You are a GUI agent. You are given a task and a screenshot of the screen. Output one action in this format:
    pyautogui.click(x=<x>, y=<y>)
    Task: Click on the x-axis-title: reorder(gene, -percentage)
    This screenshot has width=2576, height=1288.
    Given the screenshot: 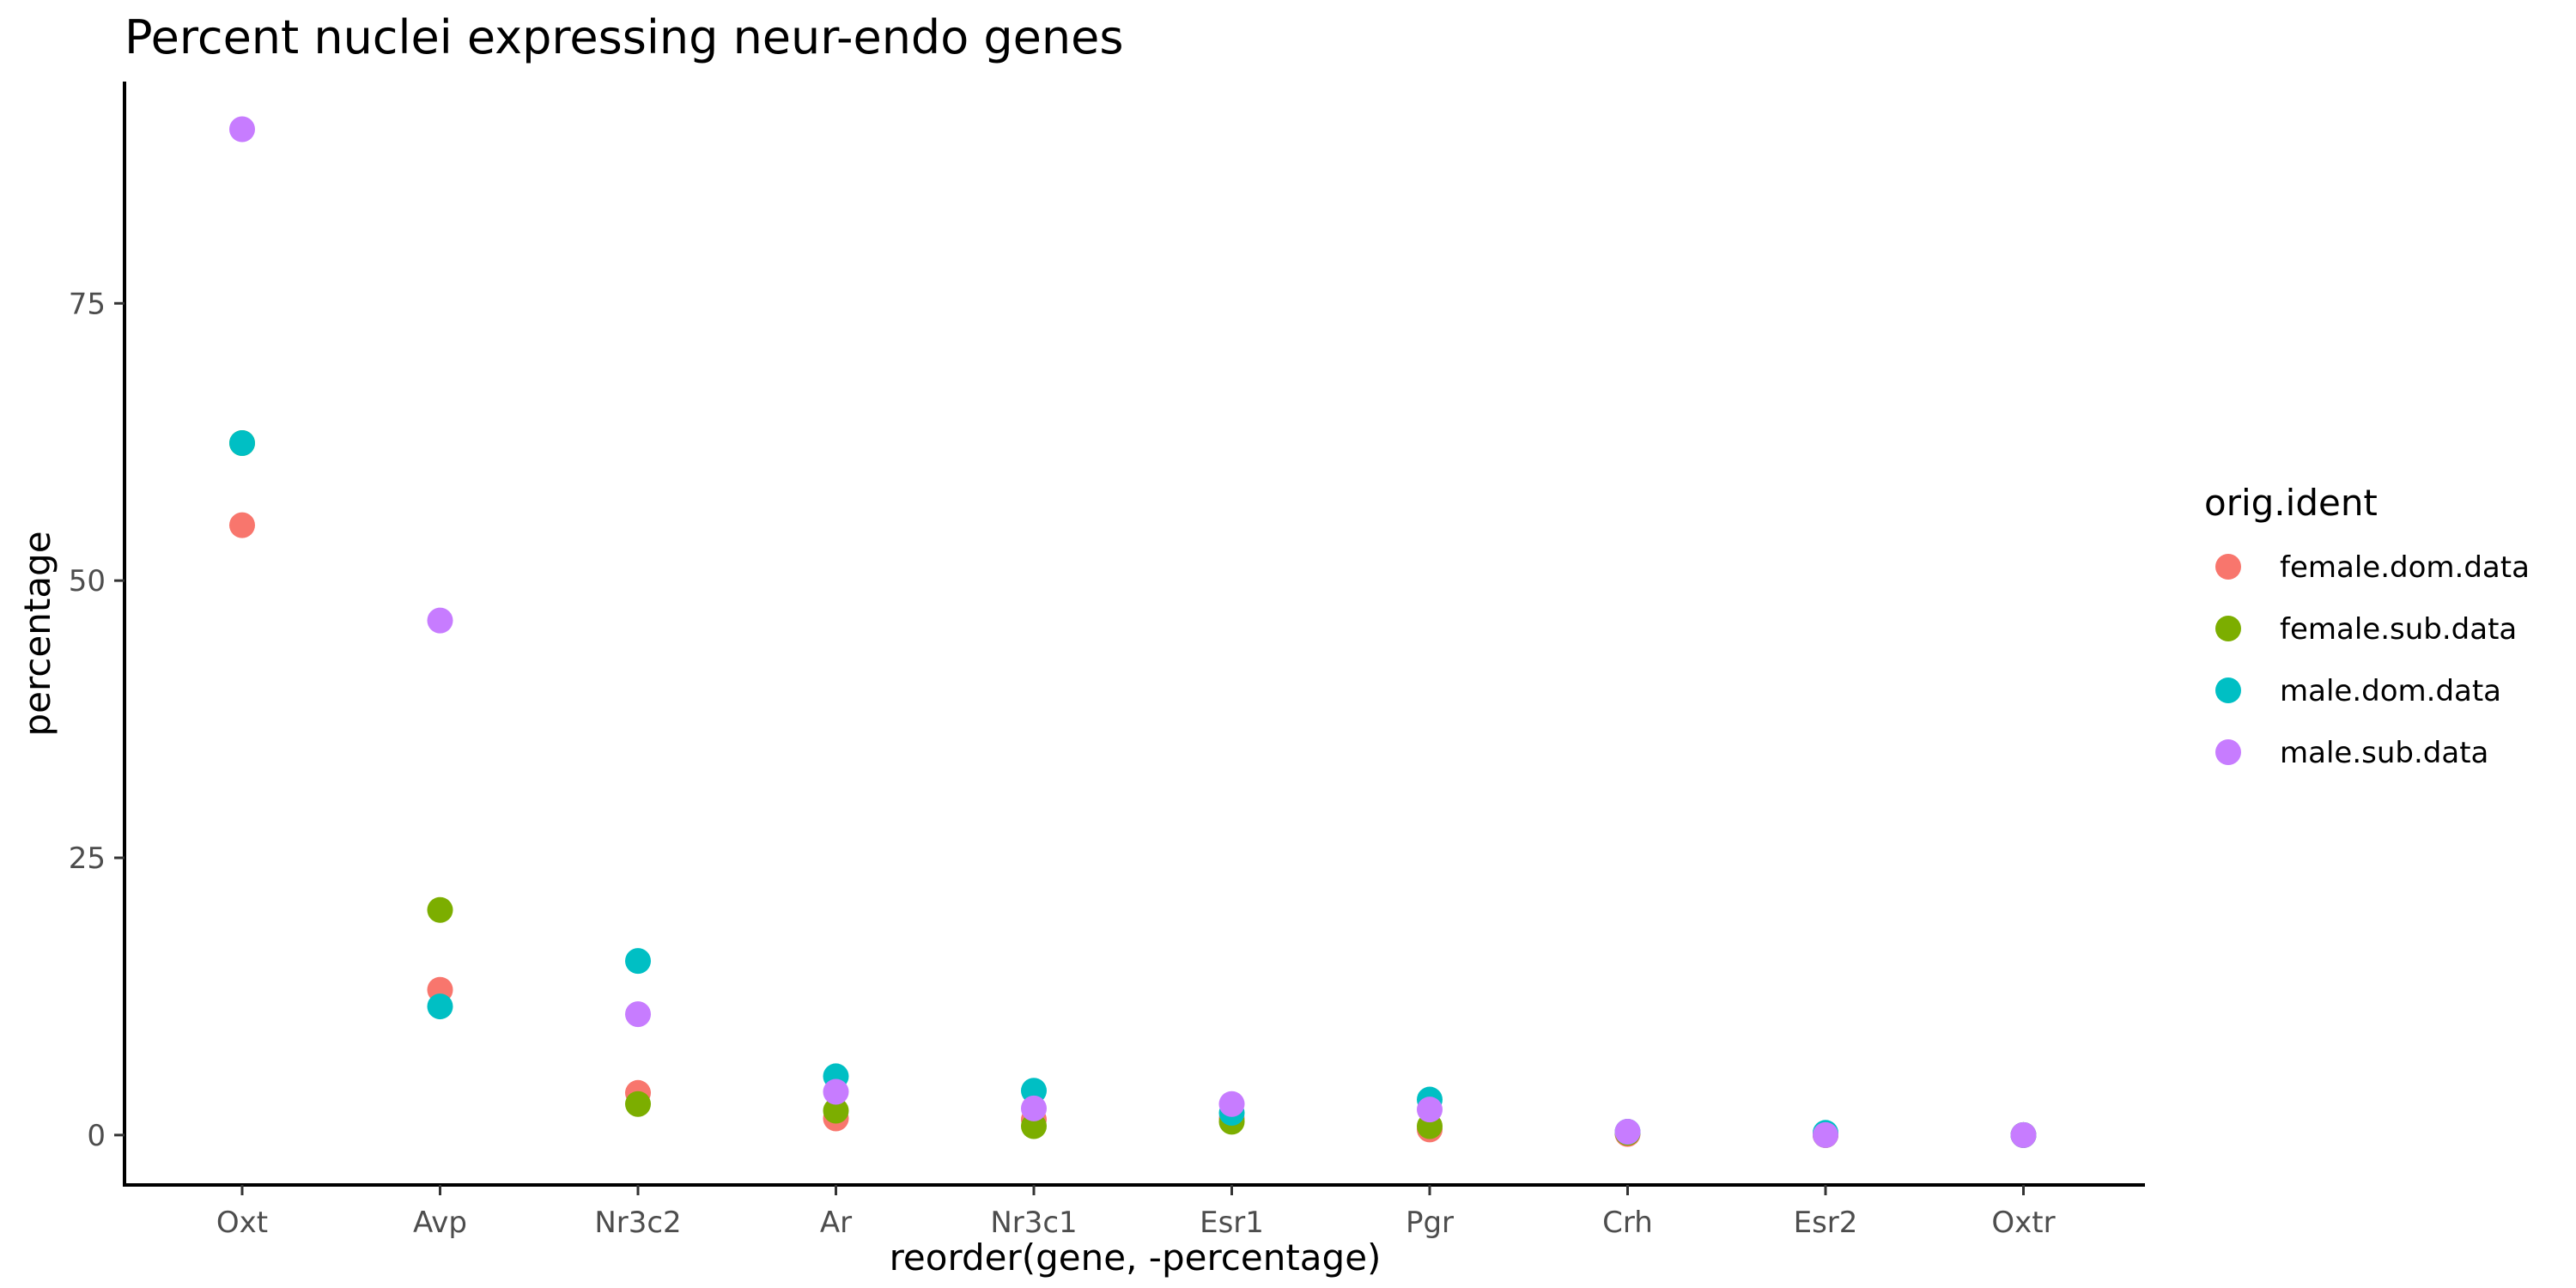 What is the action you would take?
    pyautogui.click(x=1136, y=1257)
    